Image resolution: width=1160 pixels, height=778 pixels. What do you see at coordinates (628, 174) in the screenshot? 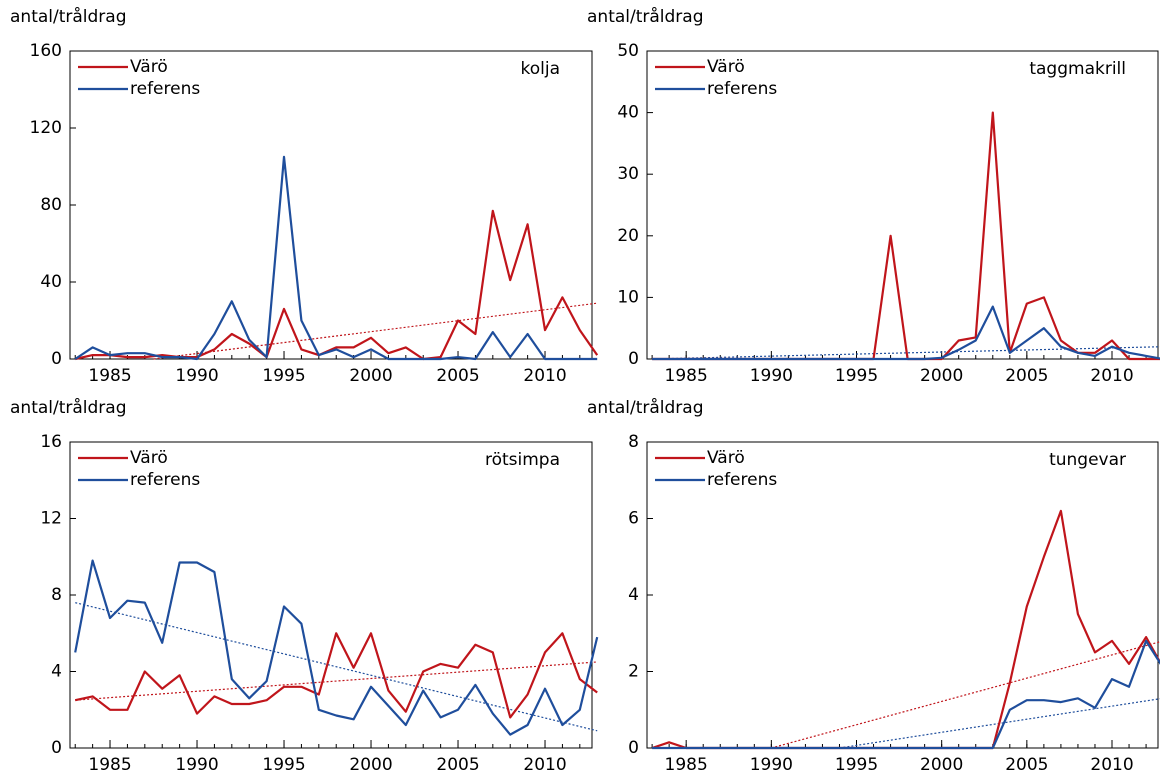
I see `y-tick-label: 30` at bounding box center [628, 174].